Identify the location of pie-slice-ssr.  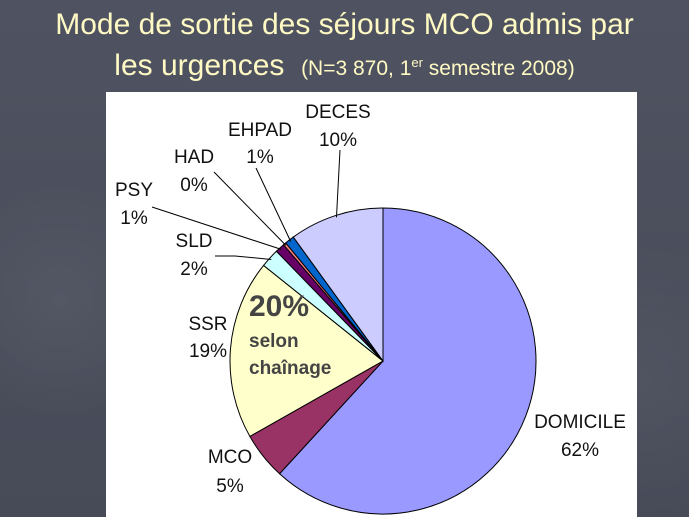
(306, 351).